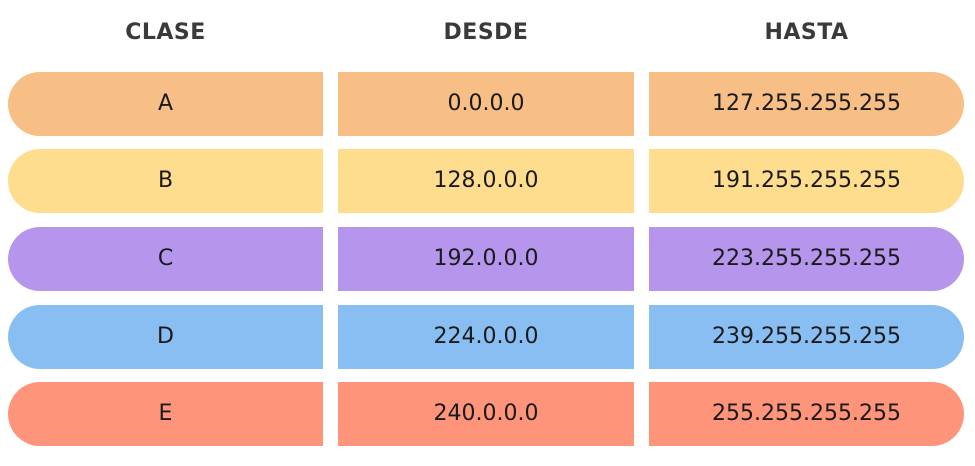 The width and height of the screenshot is (975, 466). Describe the element at coordinates (486, 32) in the screenshot. I see `header-desde: DESDE` at that location.